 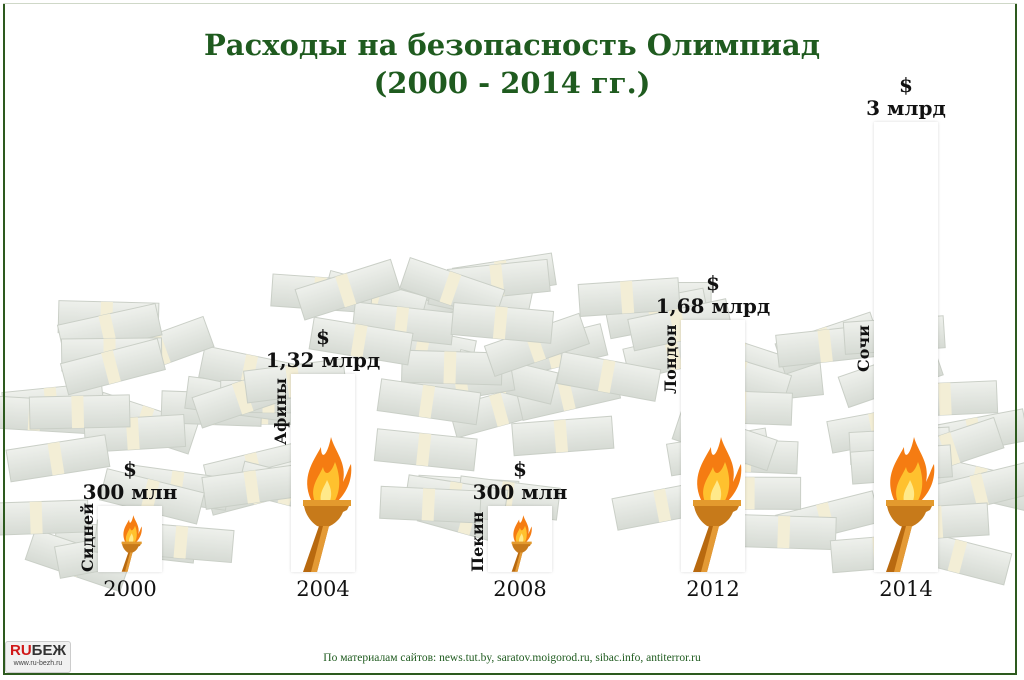 I want to click on x-tick-label: 2000, so click(x=130, y=589).